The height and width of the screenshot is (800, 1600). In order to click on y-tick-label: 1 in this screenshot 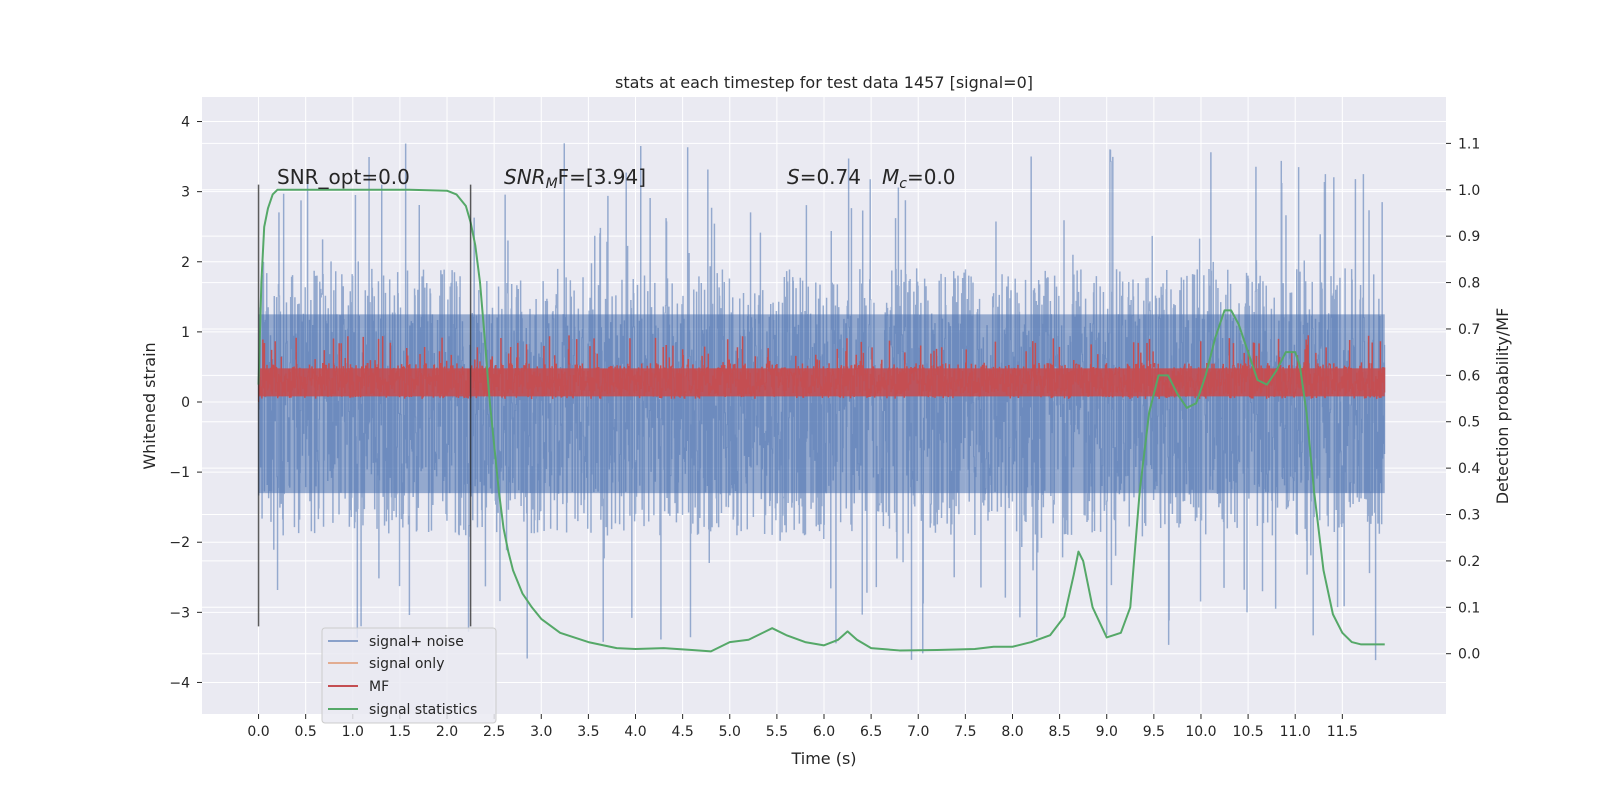, I will do `click(185, 333)`.